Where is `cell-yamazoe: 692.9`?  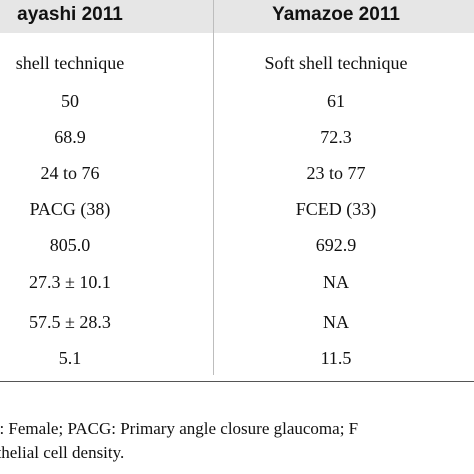
cell-yamazoe: 692.9 is located at coordinates (336, 245).